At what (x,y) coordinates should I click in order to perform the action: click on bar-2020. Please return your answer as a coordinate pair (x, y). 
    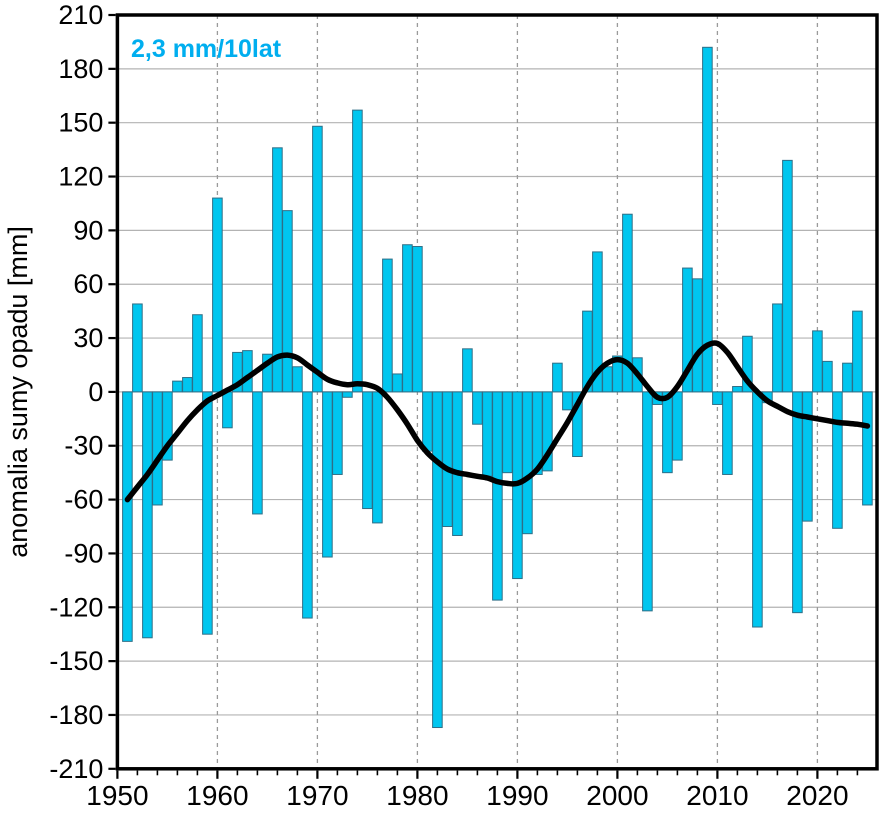
    Looking at the image, I should click on (817, 361).